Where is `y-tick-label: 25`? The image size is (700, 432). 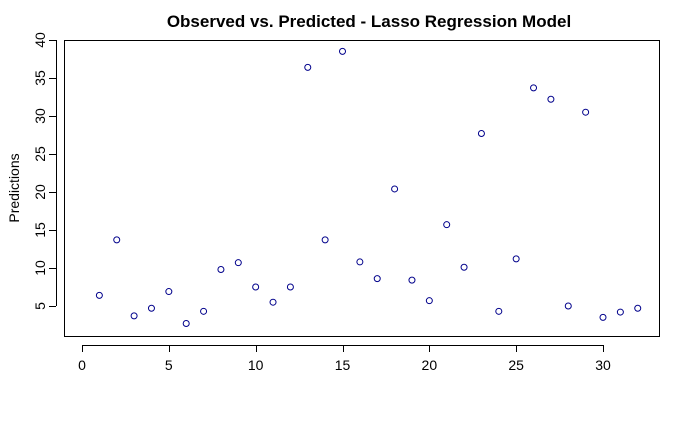
y-tick-label: 25 is located at coordinates (40, 154).